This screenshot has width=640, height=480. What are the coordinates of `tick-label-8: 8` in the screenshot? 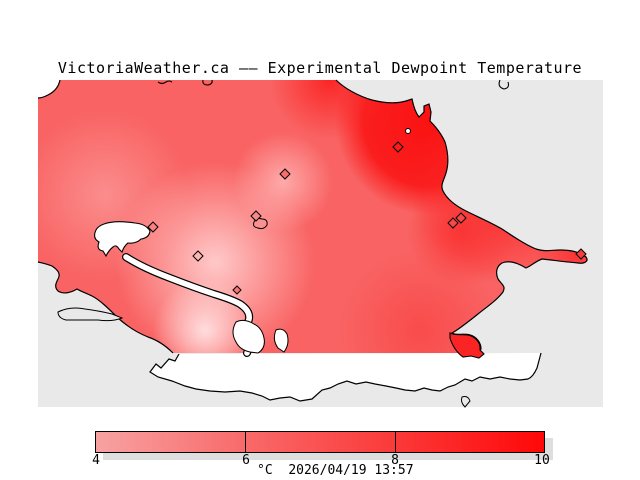 It's located at (395, 460).